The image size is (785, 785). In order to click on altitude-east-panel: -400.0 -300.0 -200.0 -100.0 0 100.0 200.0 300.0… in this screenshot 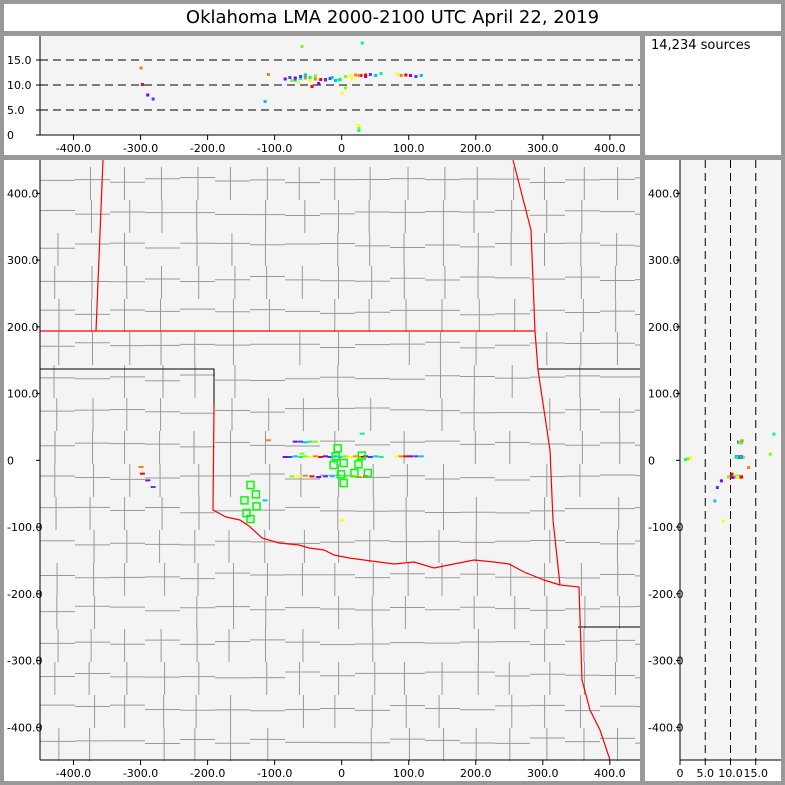, I will do `click(322, 95)`.